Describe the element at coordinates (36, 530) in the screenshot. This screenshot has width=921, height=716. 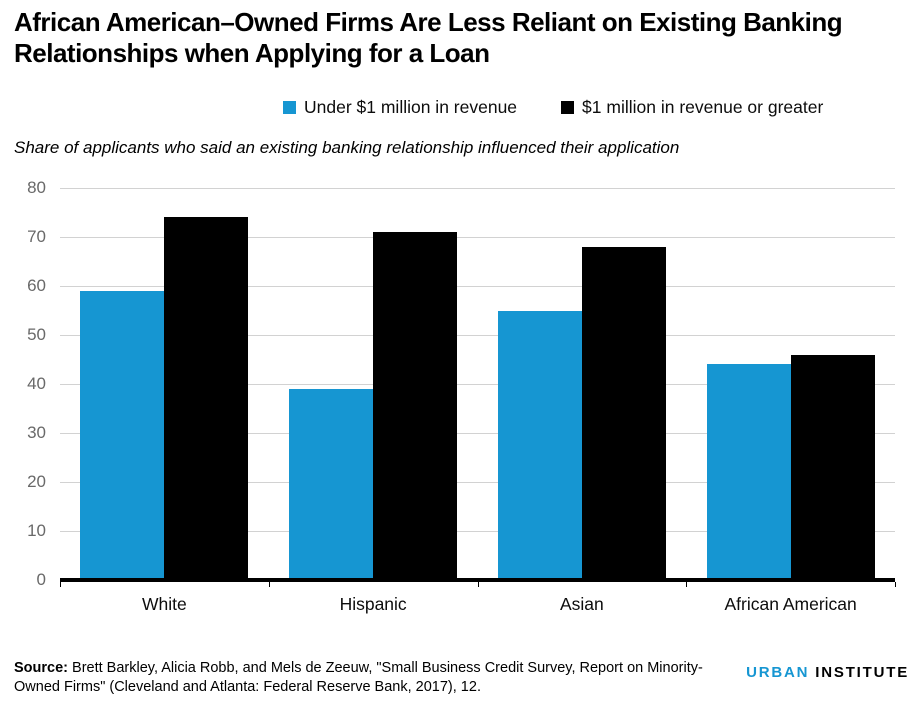
I see `y-tick-label: 10` at that location.